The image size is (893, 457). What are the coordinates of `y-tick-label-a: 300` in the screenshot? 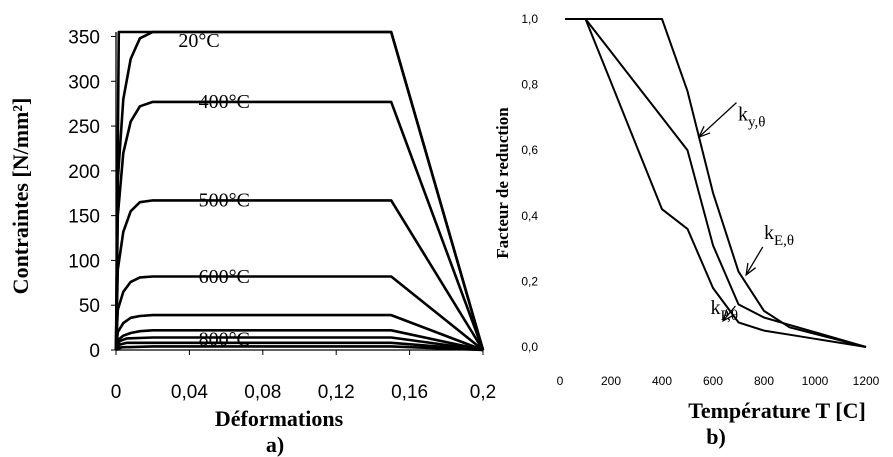 It's located at (84, 82).